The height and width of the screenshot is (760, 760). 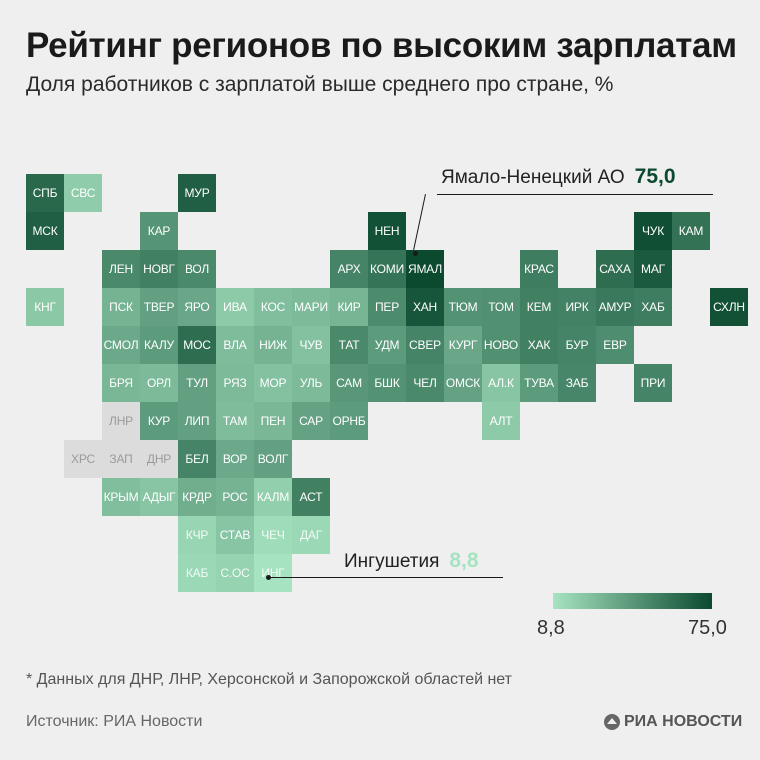 I want to click on region-tile: ХАК, so click(x=539, y=345).